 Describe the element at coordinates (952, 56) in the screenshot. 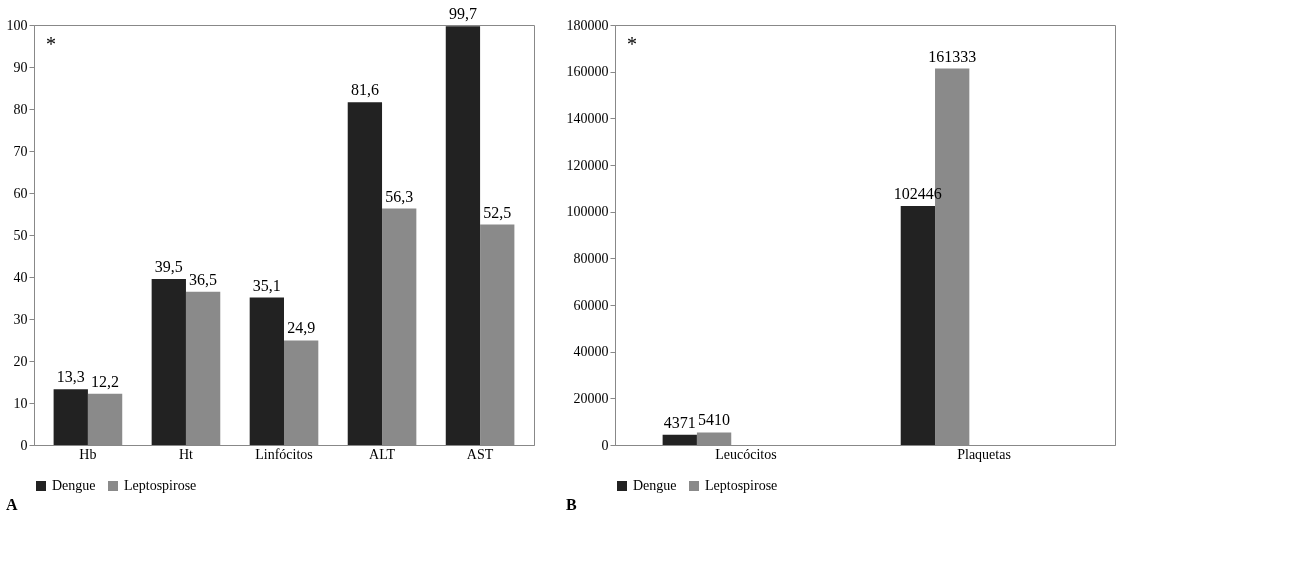

I see `data-label: 161333` at that location.